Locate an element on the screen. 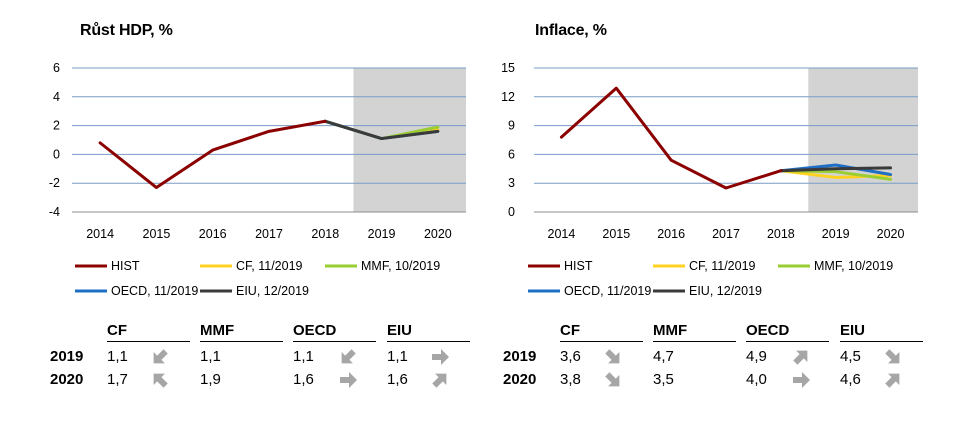 The image size is (979, 436). forecast-table-value: 1,7 is located at coordinates (117, 379).